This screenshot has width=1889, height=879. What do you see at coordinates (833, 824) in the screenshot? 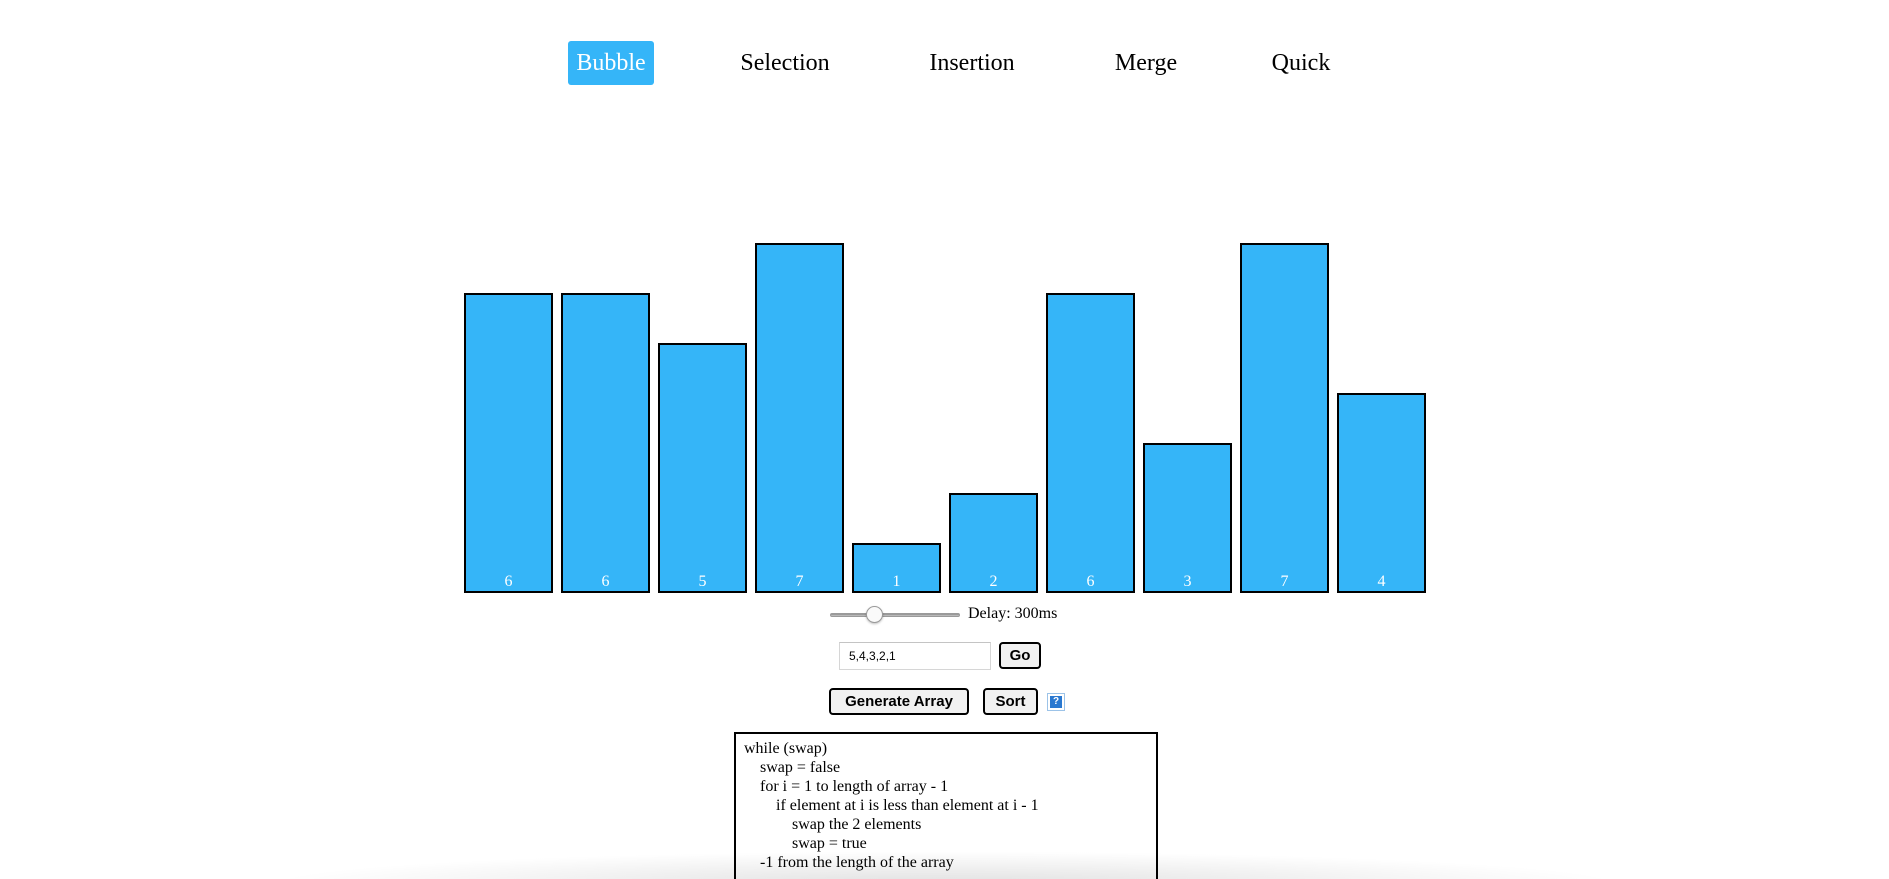
I see `pseudocode-line: swap the 2 elements` at bounding box center [833, 824].